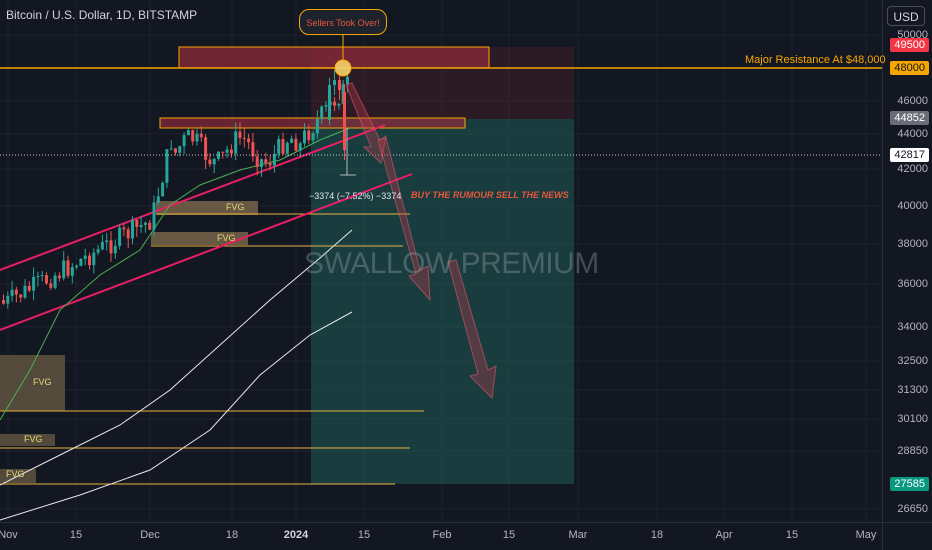 This screenshot has height=550, width=932. I want to click on time-tick: Nov, so click(9, 535).